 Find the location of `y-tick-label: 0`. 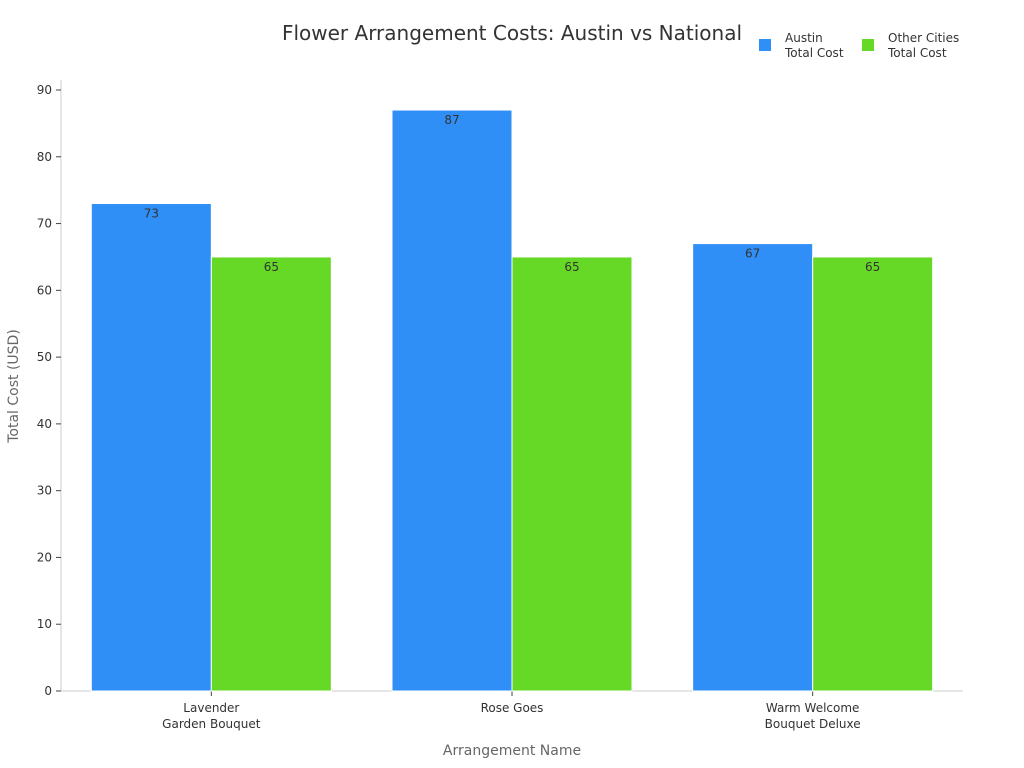

y-tick-label: 0 is located at coordinates (48, 691).